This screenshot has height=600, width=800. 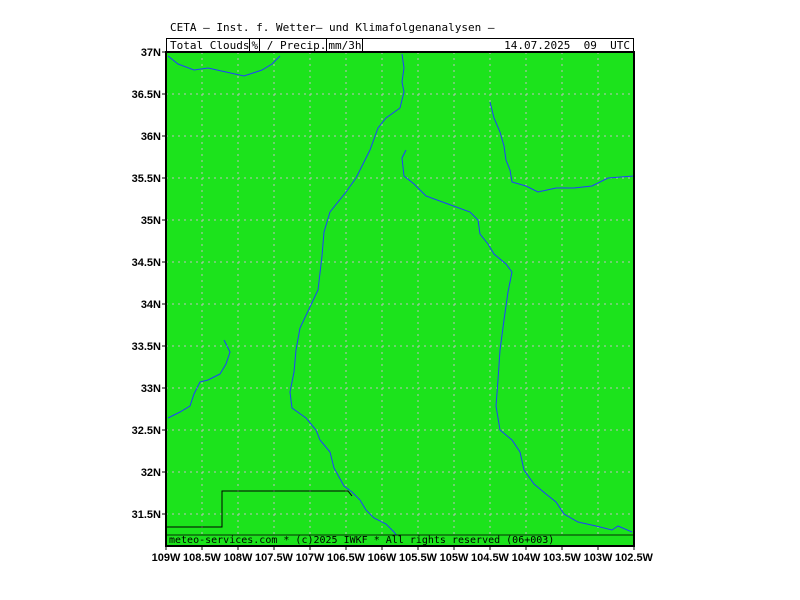 What do you see at coordinates (347, 297) in the screenshot?
I see `river-rio-grande` at bounding box center [347, 297].